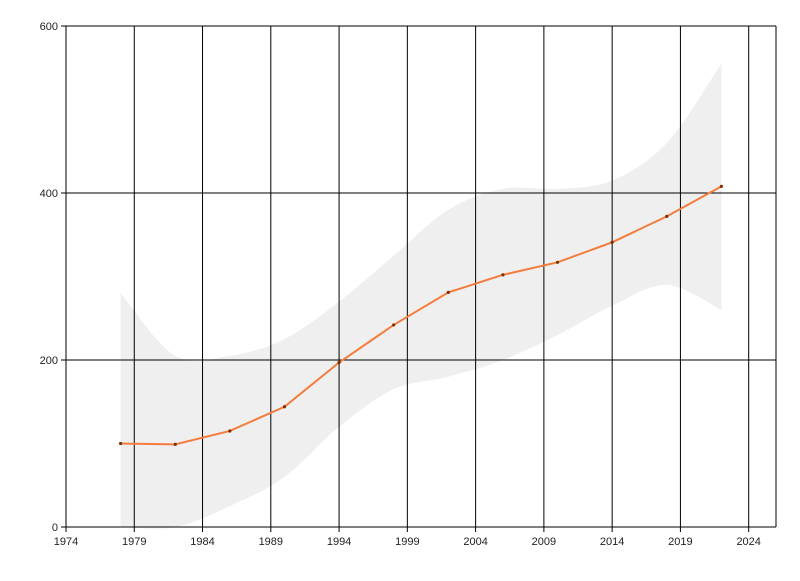  I want to click on x-tick-label: 2019, so click(680, 542).